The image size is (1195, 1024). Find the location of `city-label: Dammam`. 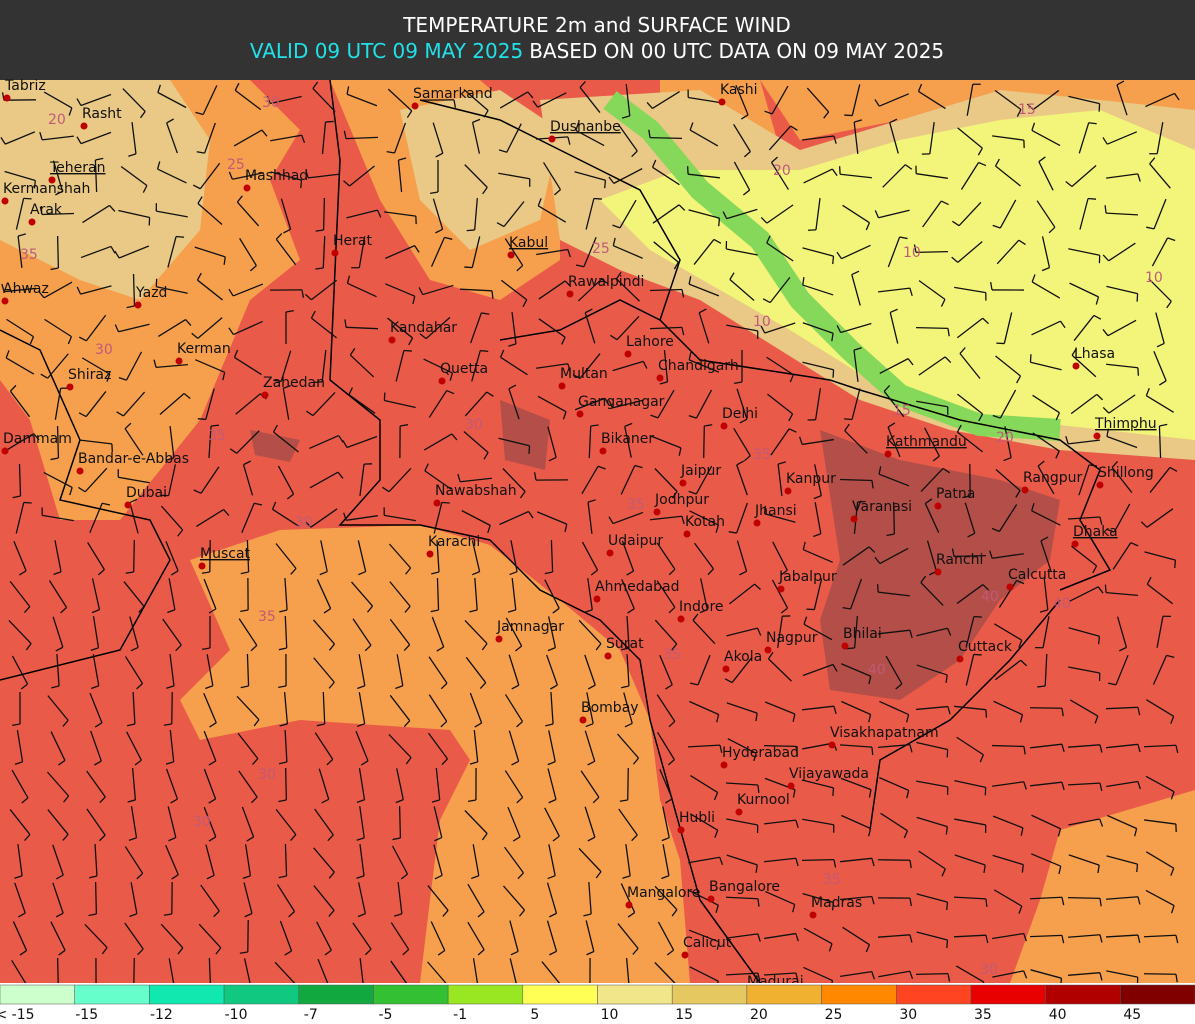

city-label: Dammam is located at coordinates (37, 439).